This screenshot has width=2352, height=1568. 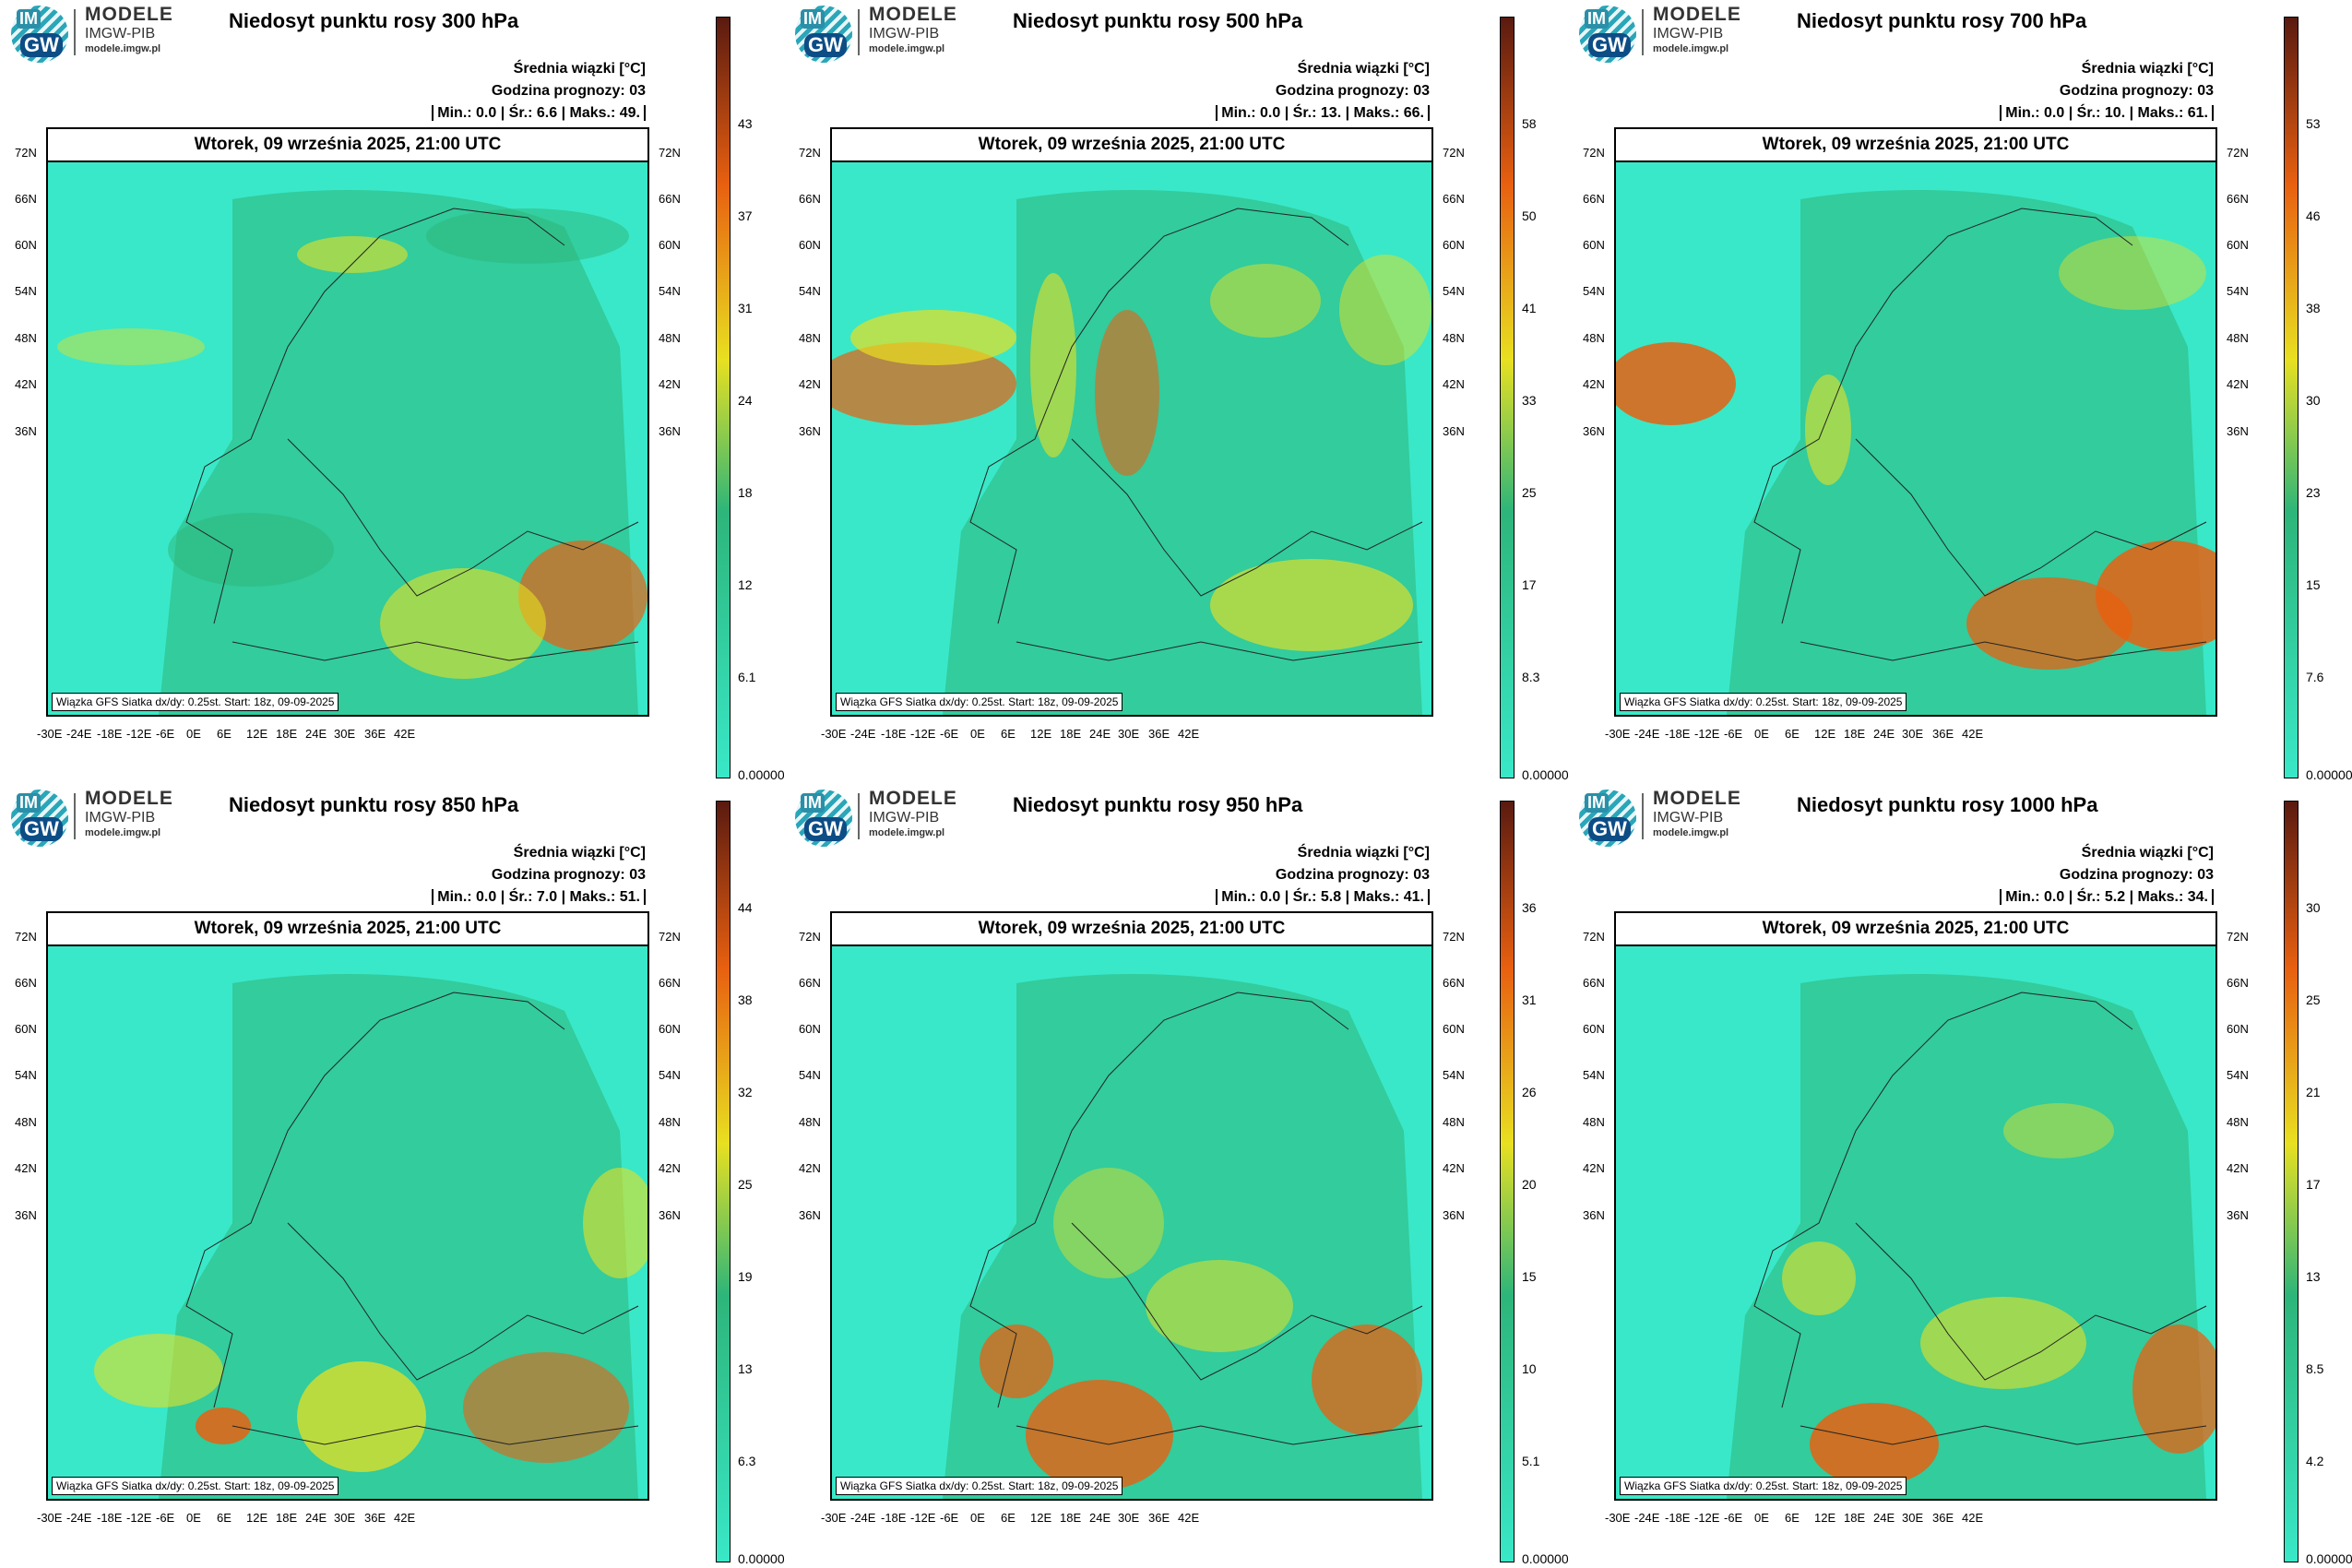 I want to click on stats-line: Min.: 0.0 | Śr.: 7.0 | Maks.: 51., so click(x=539, y=897).